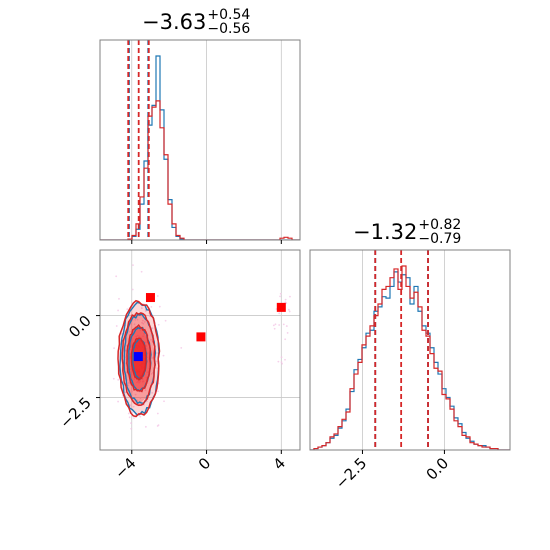 This screenshot has width=550, height=550. What do you see at coordinates (75, 413) in the screenshot?
I see `y-tick-label: −2.5` at bounding box center [75, 413].